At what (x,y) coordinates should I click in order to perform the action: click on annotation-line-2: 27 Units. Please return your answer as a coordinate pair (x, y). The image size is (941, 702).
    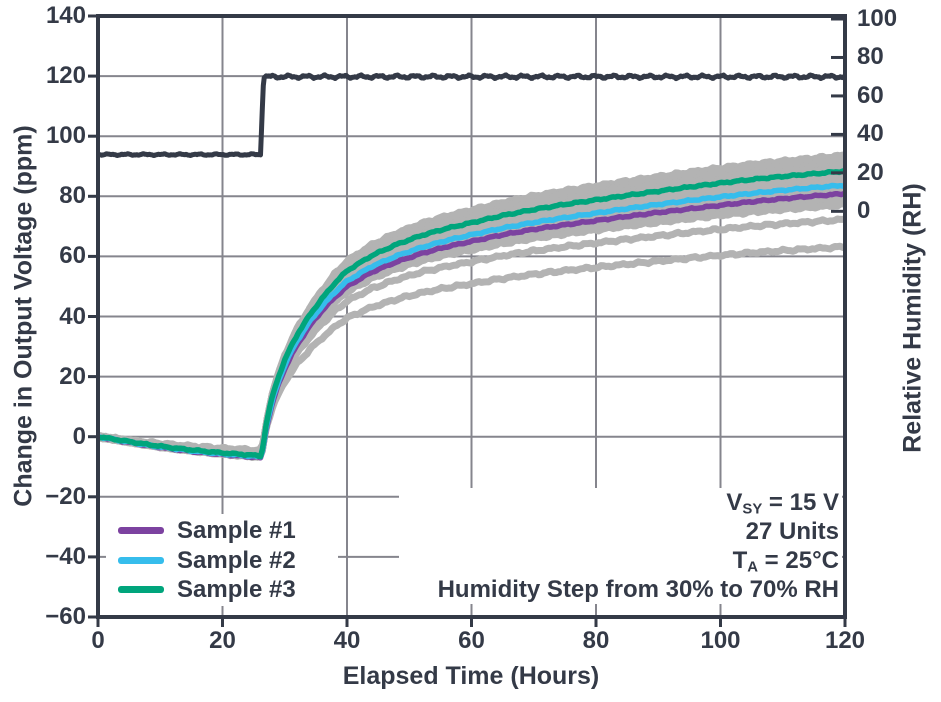
    Looking at the image, I should click on (619, 531).